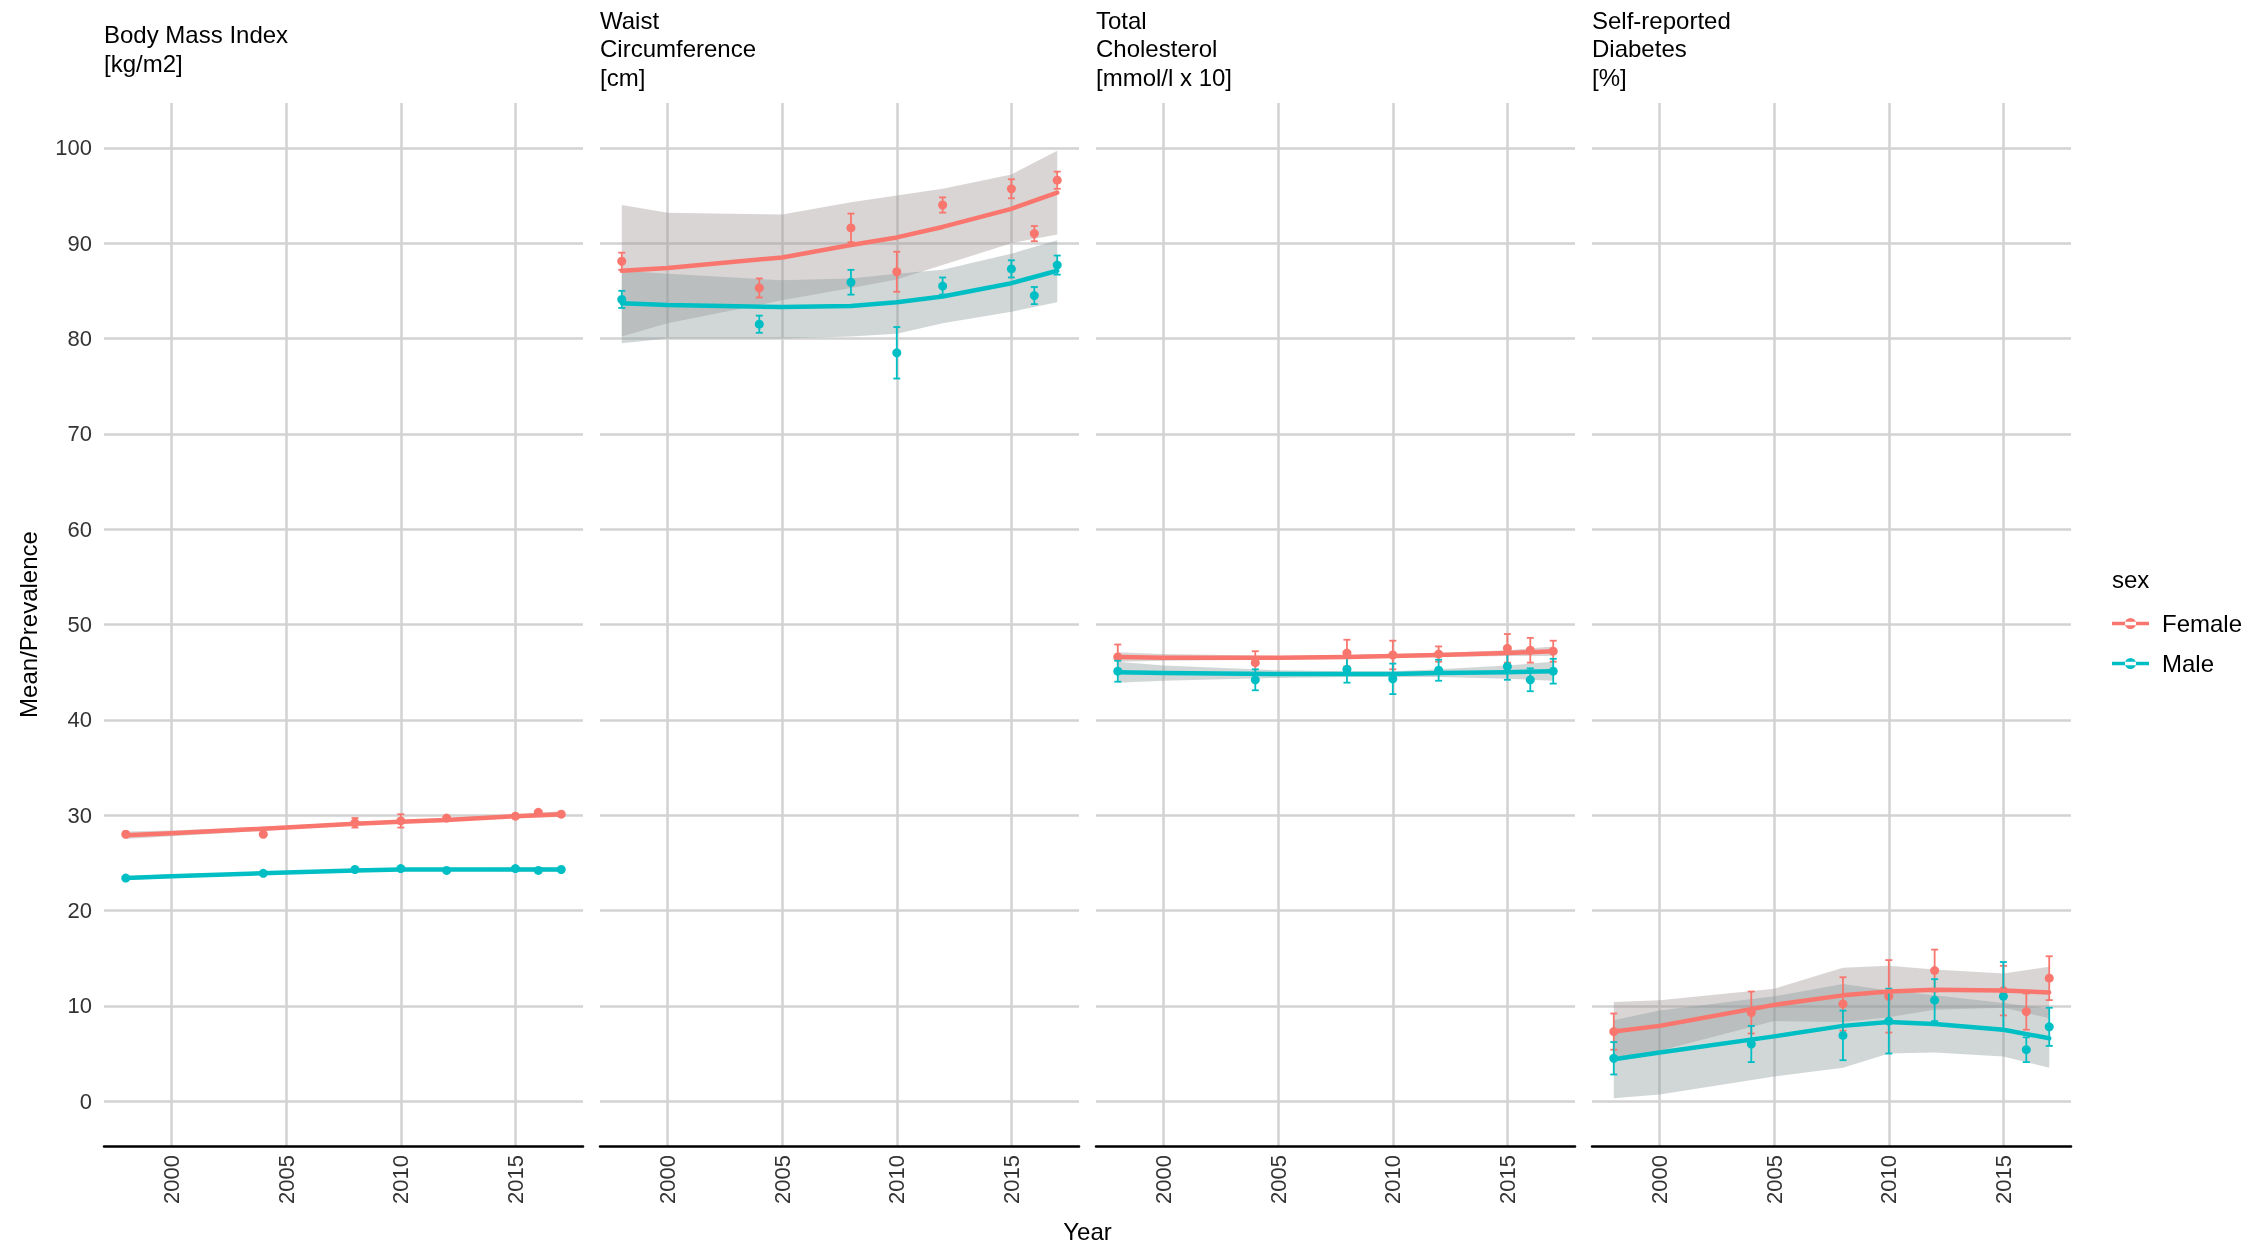 The width and height of the screenshot is (2252, 1248). What do you see at coordinates (2188, 663) in the screenshot?
I see `legend-label: Male` at bounding box center [2188, 663].